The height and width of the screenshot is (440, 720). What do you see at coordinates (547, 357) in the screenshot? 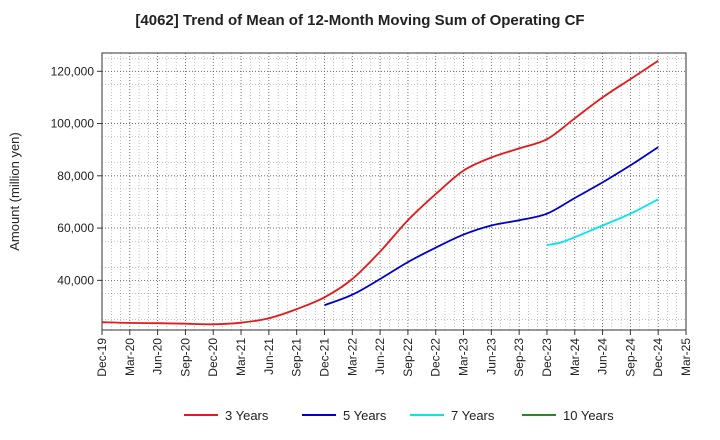
I see `x-tick-label: Dec-23` at bounding box center [547, 357].